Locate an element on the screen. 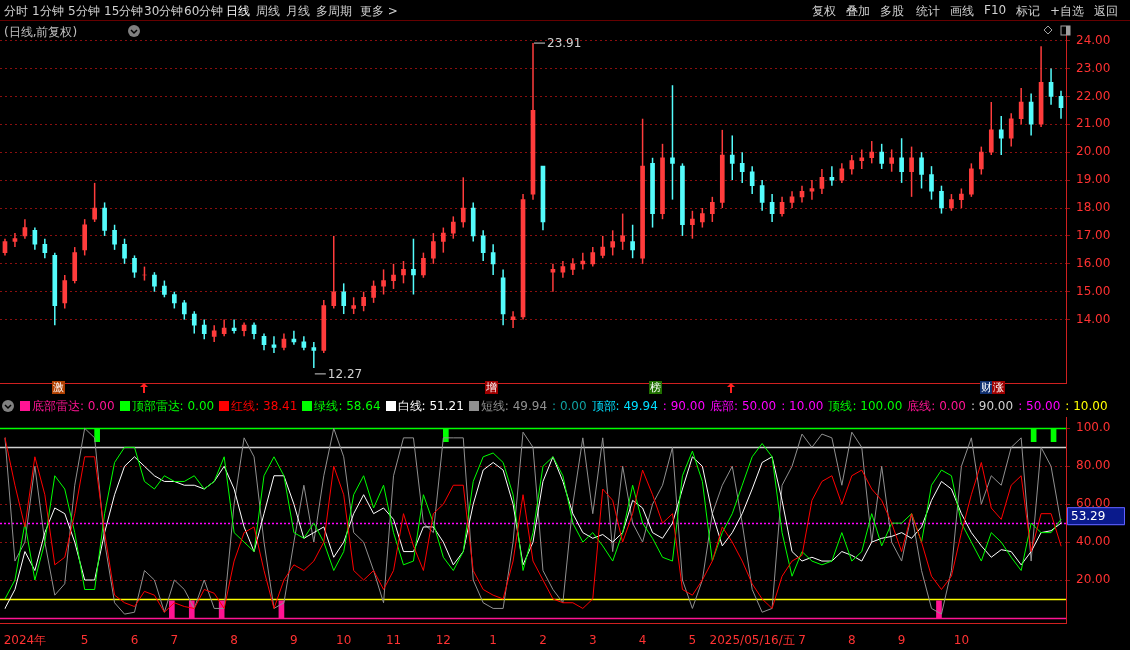 This screenshot has height=650, width=1130. text: 周线 is located at coordinates (268, 11).